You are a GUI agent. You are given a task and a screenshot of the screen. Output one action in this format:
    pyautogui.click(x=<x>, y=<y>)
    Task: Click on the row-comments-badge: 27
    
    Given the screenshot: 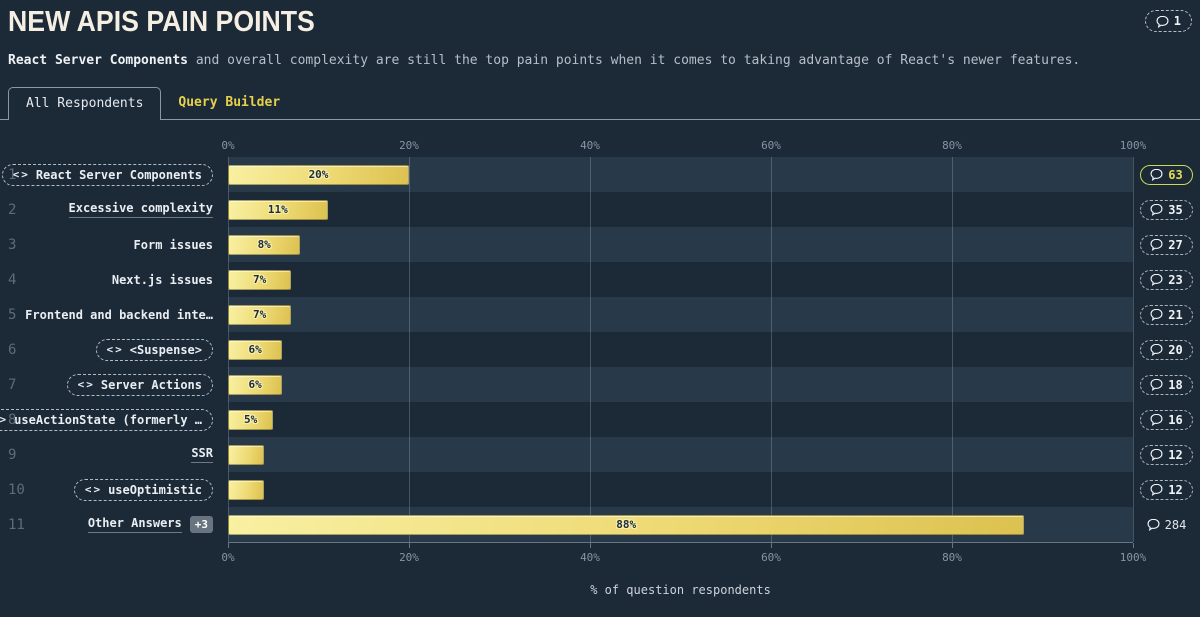 What is the action you would take?
    pyautogui.click(x=1166, y=244)
    